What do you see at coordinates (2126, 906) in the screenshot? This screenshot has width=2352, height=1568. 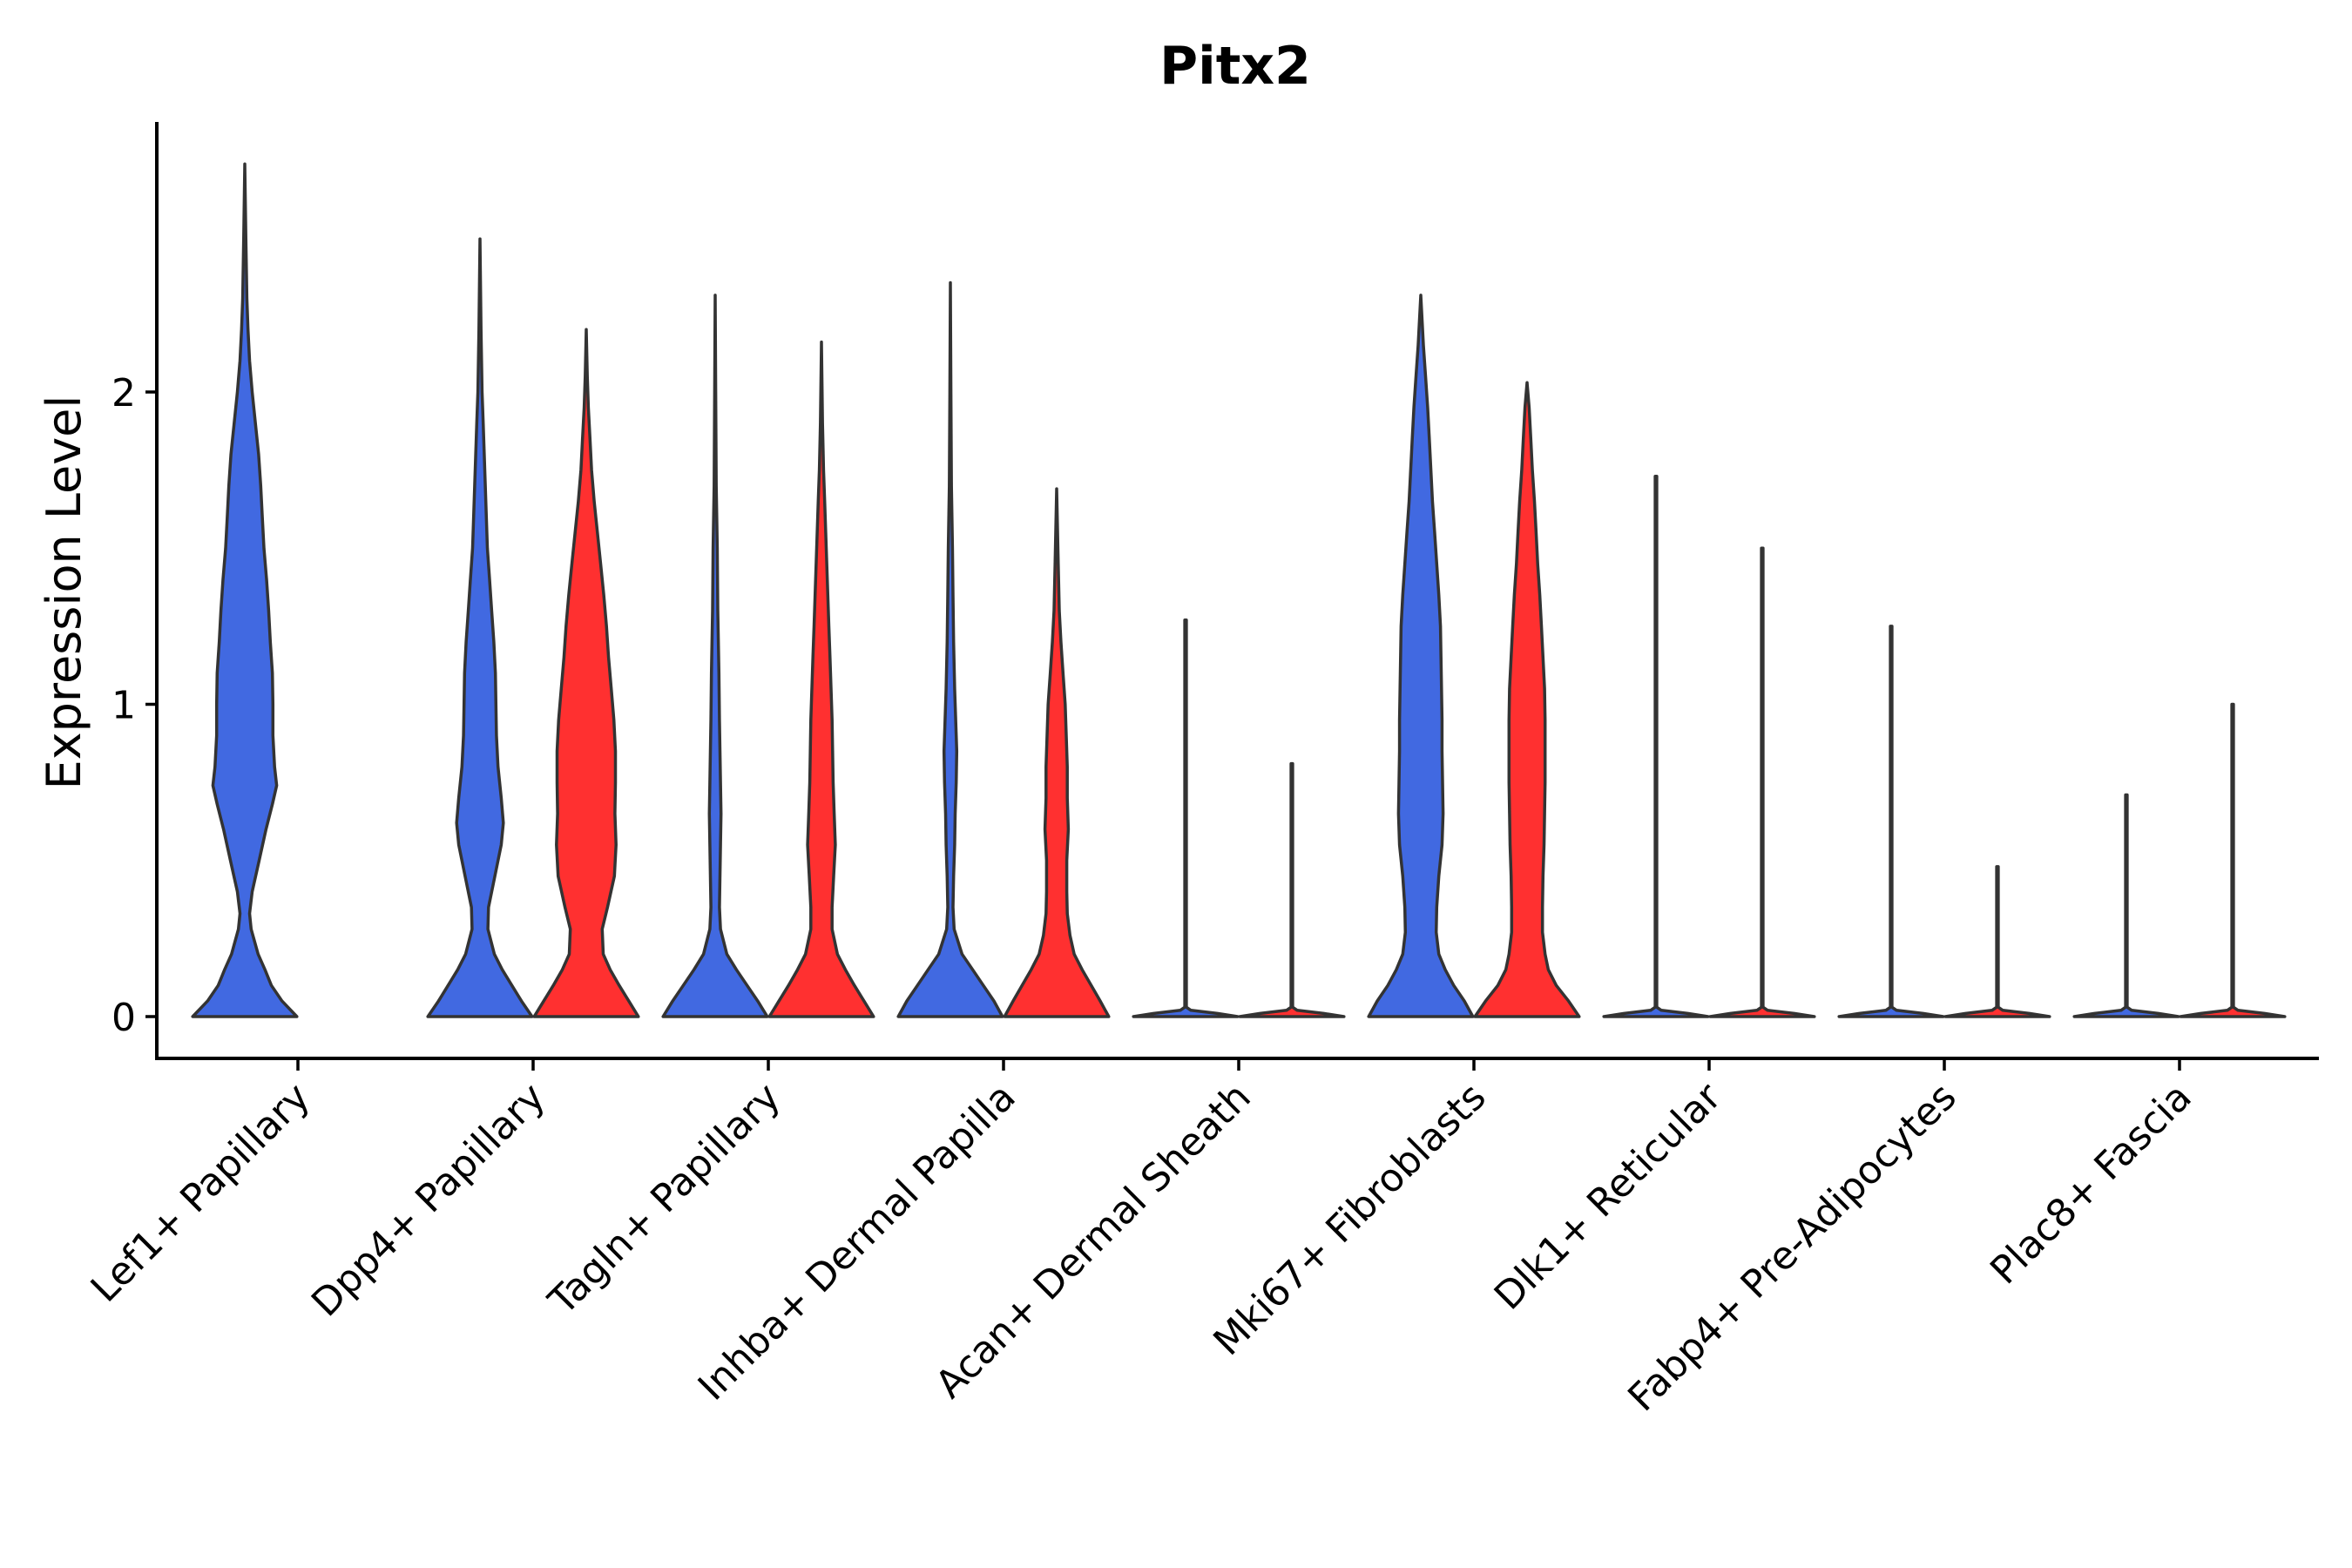 I see `violin-plac8-fascia-group1` at bounding box center [2126, 906].